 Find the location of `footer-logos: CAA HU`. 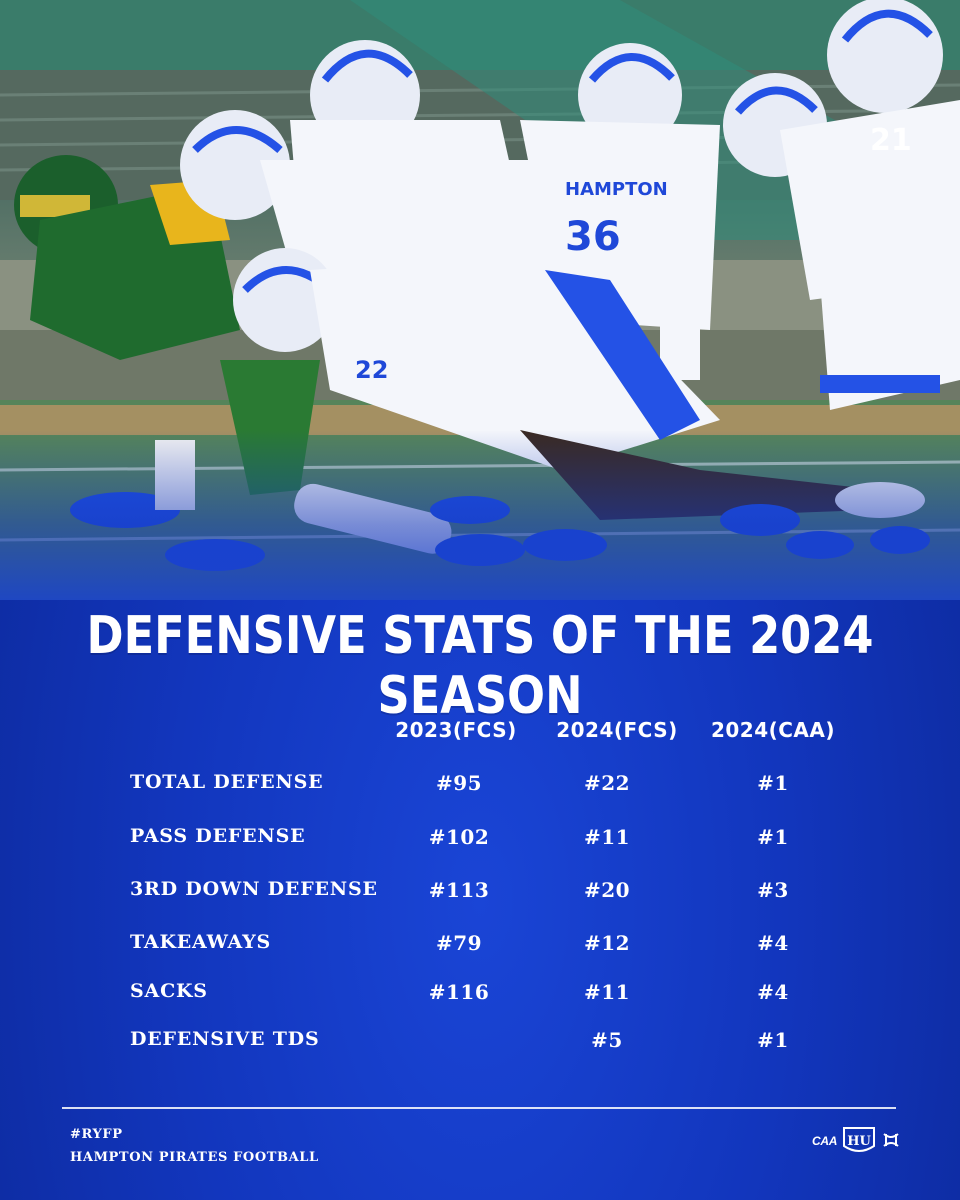

footer-logos: CAA HU is located at coordinates (857, 1140).